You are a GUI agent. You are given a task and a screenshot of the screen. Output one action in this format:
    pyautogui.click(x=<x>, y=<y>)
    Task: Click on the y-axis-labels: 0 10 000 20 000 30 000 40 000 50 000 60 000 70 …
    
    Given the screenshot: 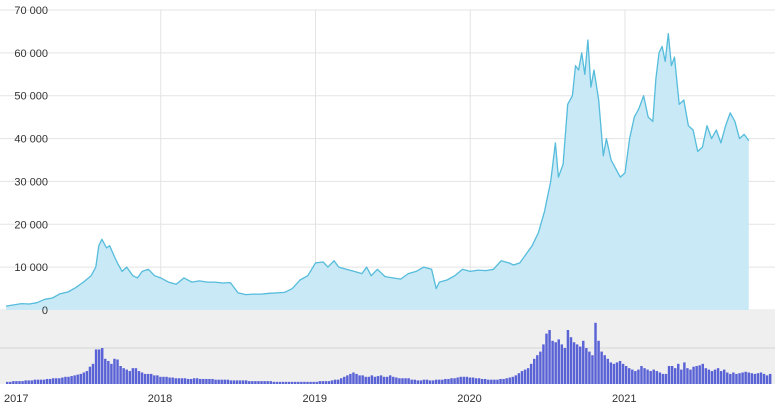 What is the action you would take?
    pyautogui.click(x=31, y=161)
    